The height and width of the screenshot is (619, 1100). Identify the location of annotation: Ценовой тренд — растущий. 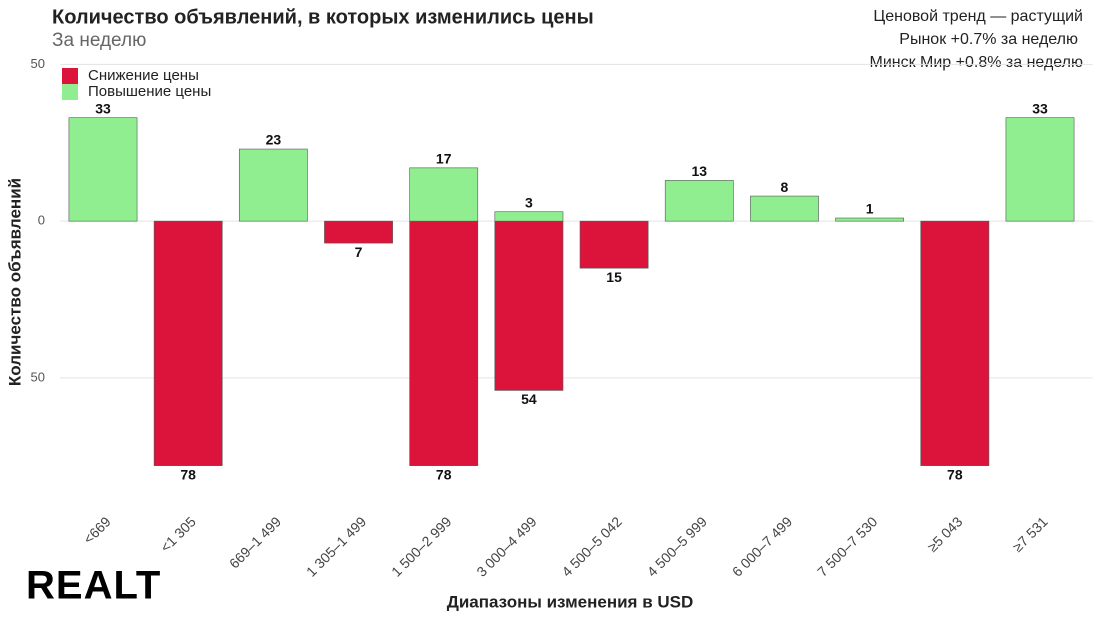
(978, 16).